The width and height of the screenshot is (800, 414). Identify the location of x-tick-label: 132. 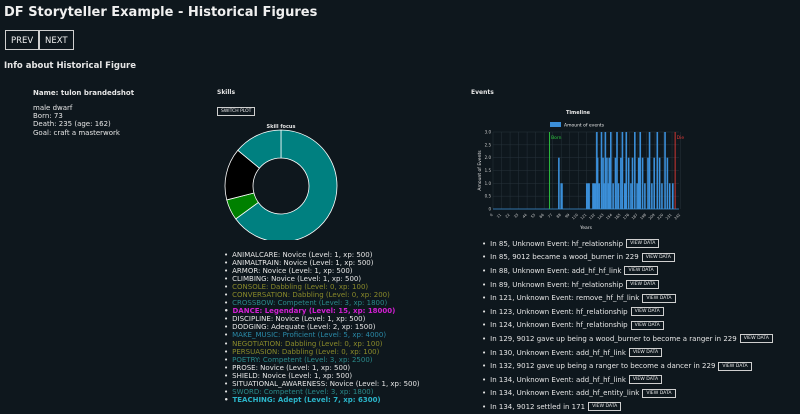
(592, 217).